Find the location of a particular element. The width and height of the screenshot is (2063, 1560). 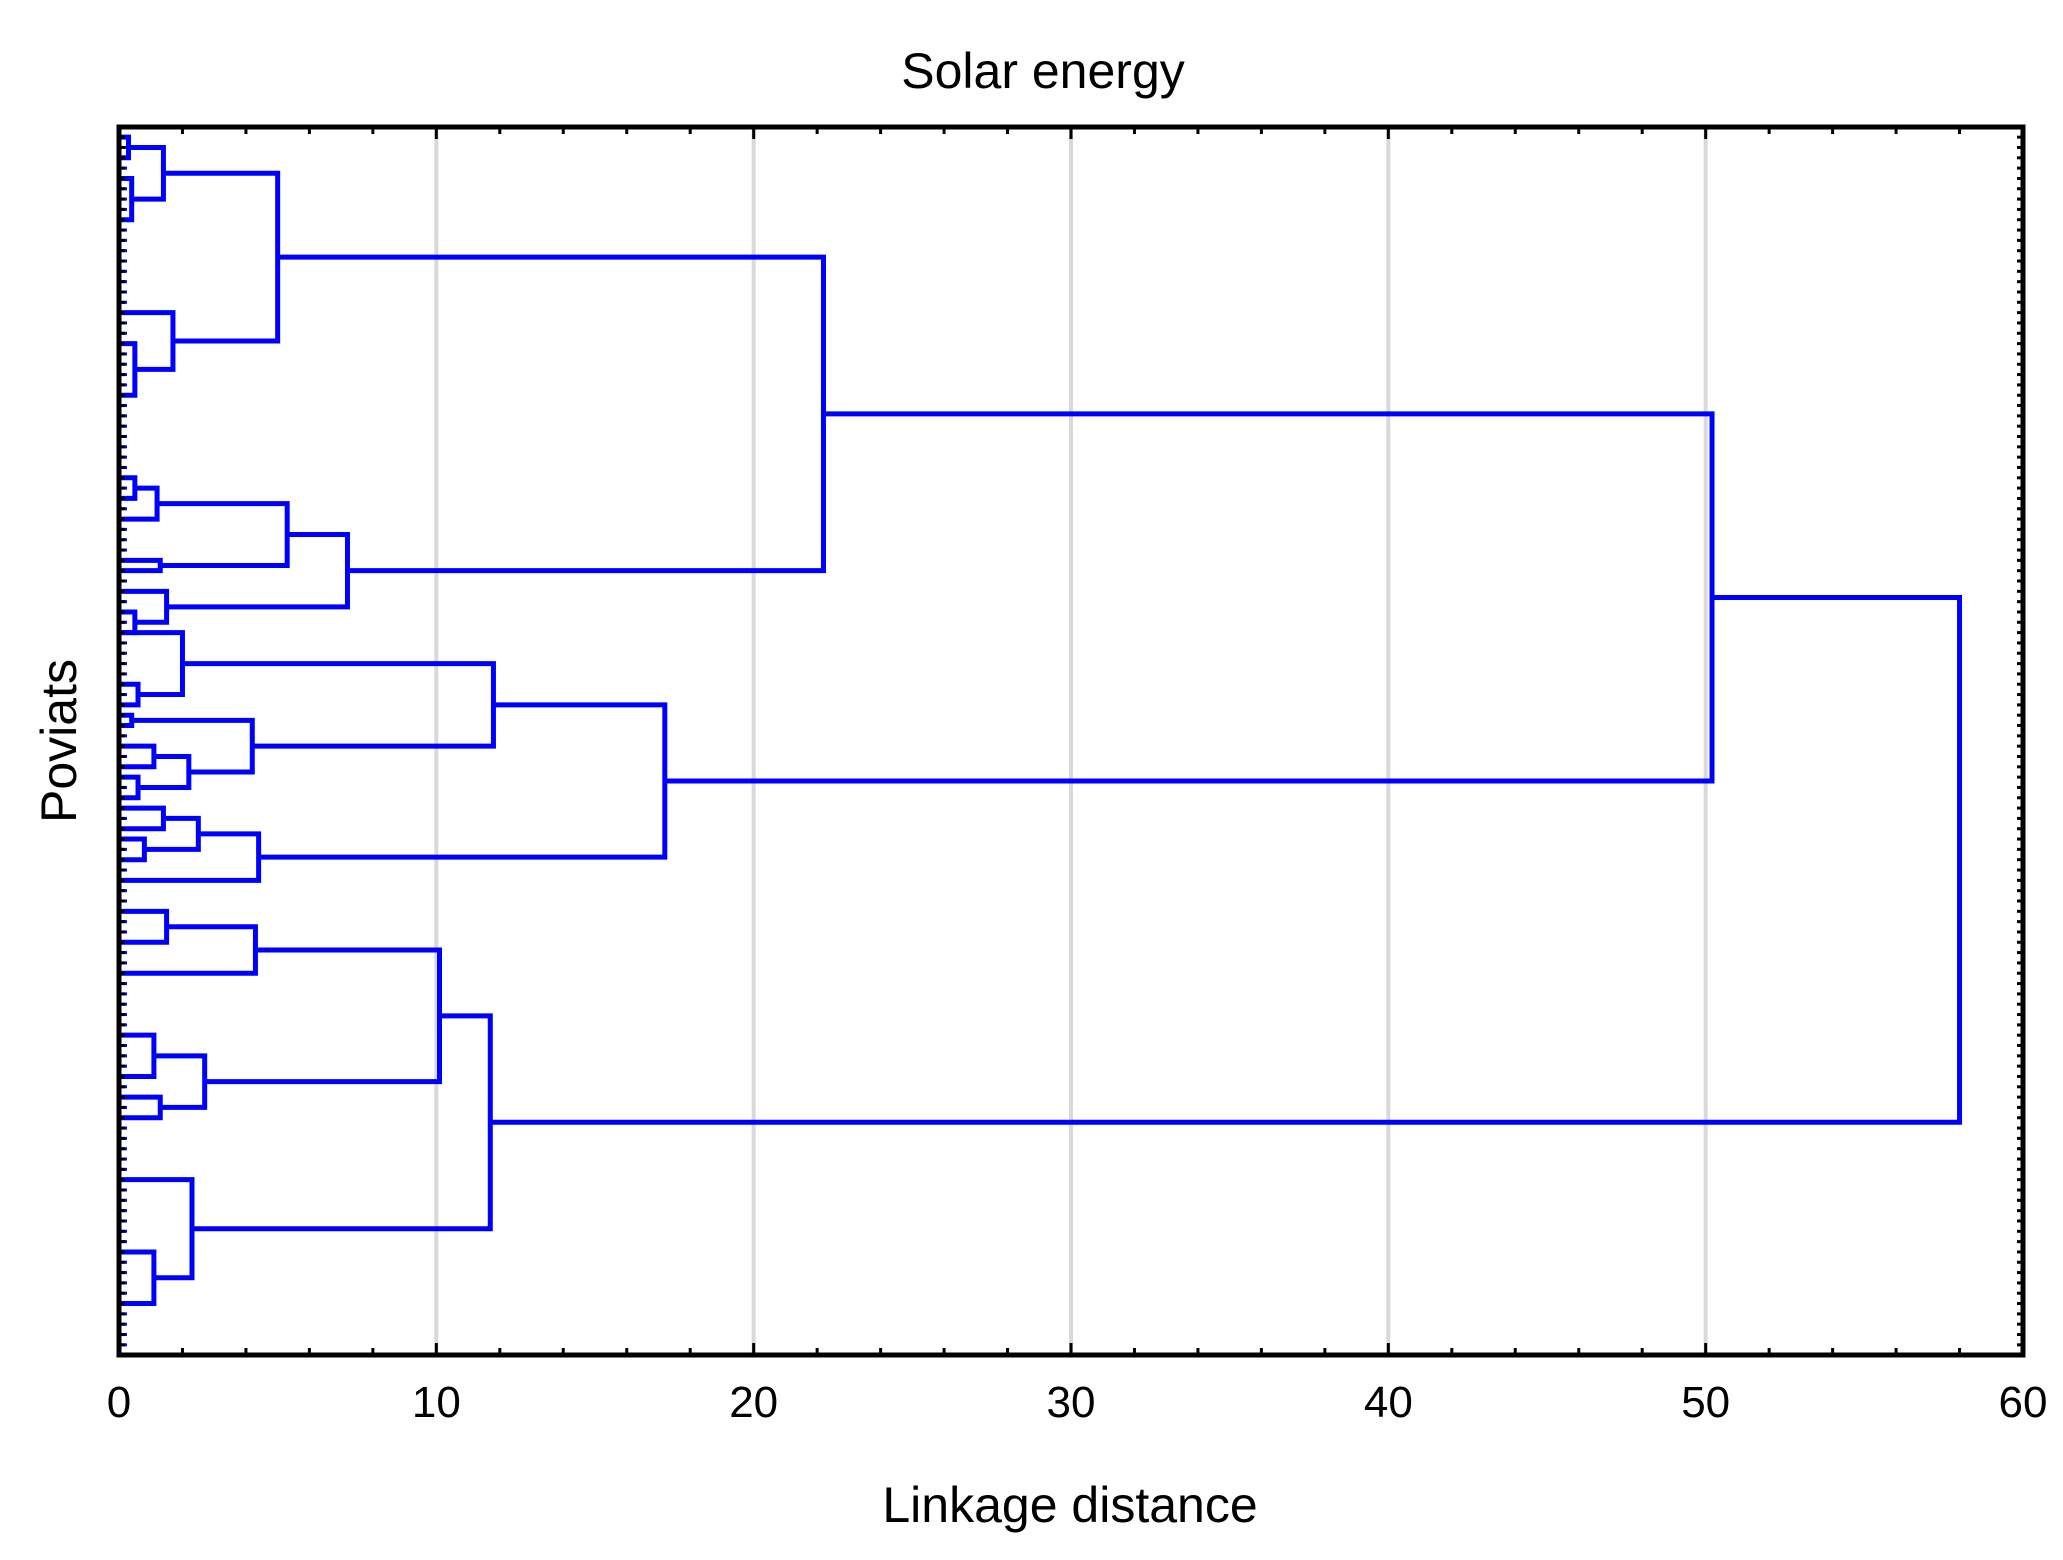

x-tick-label-0: 0 is located at coordinates (119, 1402).